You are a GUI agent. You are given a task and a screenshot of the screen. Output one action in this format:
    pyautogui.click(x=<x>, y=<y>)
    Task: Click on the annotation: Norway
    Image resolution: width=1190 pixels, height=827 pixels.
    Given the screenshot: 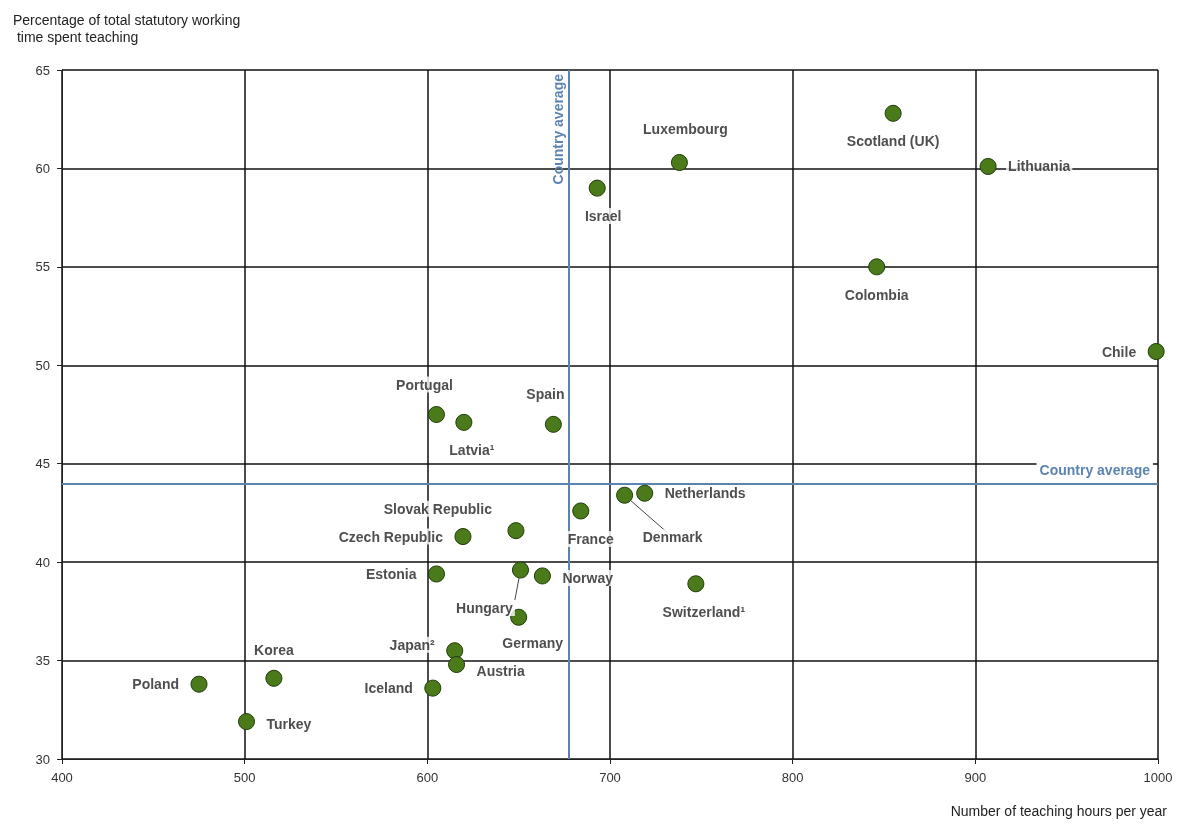 What is the action you would take?
    pyautogui.click(x=588, y=577)
    